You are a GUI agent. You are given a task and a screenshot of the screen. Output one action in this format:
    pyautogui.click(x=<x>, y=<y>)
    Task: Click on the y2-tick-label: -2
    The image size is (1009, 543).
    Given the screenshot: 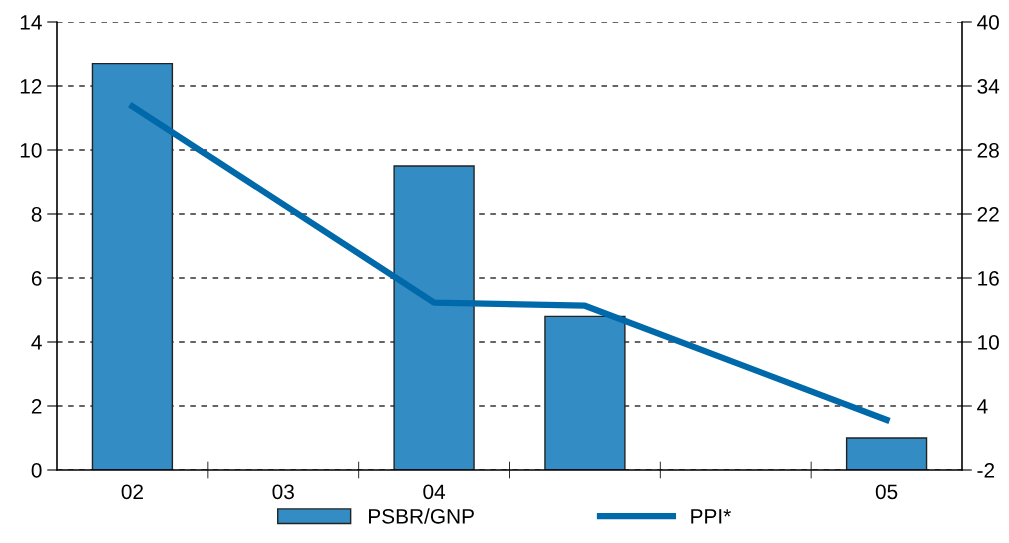 What is the action you would take?
    pyautogui.click(x=986, y=470)
    